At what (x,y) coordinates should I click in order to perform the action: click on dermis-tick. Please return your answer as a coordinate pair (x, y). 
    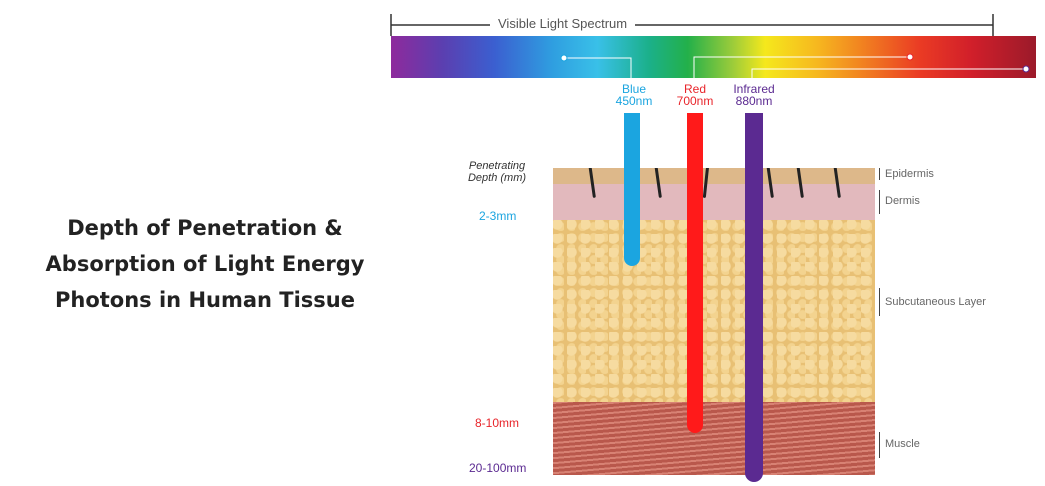
    Looking at the image, I should click on (879, 202).